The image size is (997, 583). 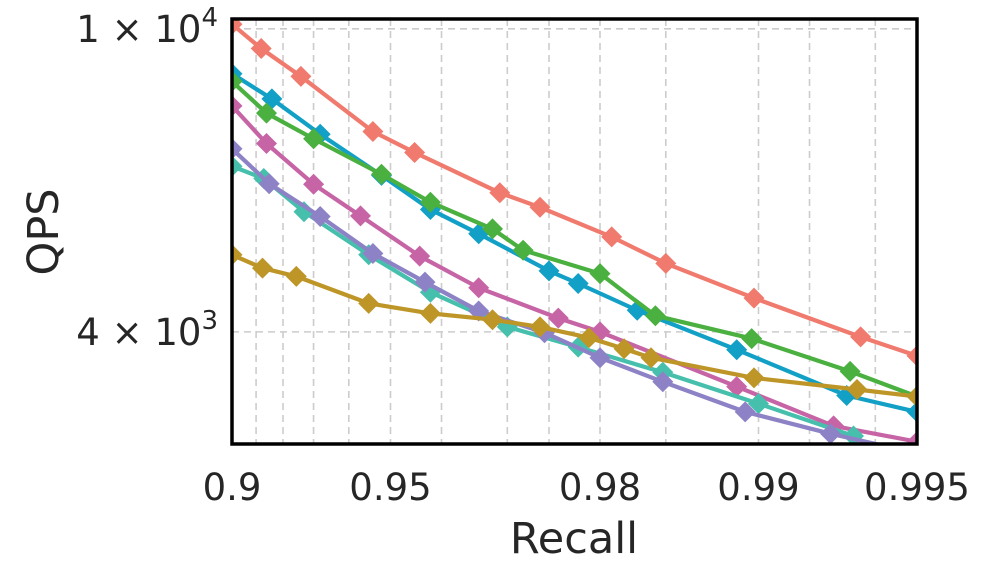 I want to click on y-tick-labels: 1 × 104 4 × 103, so click(x=147, y=178).